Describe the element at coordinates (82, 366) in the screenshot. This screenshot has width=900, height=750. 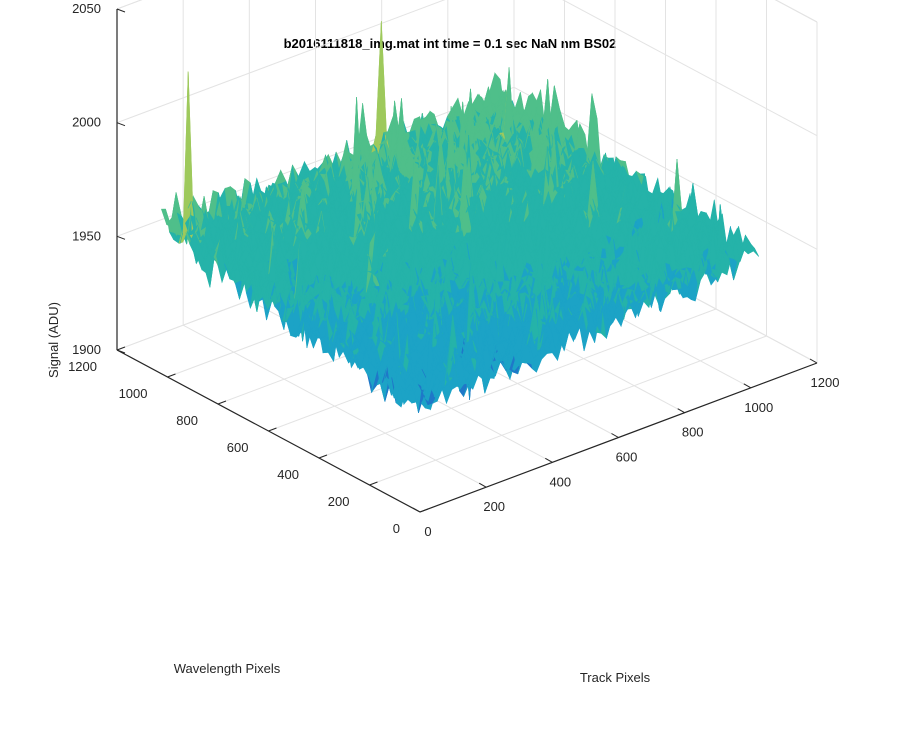
I see `y-tick-label: 1200` at that location.